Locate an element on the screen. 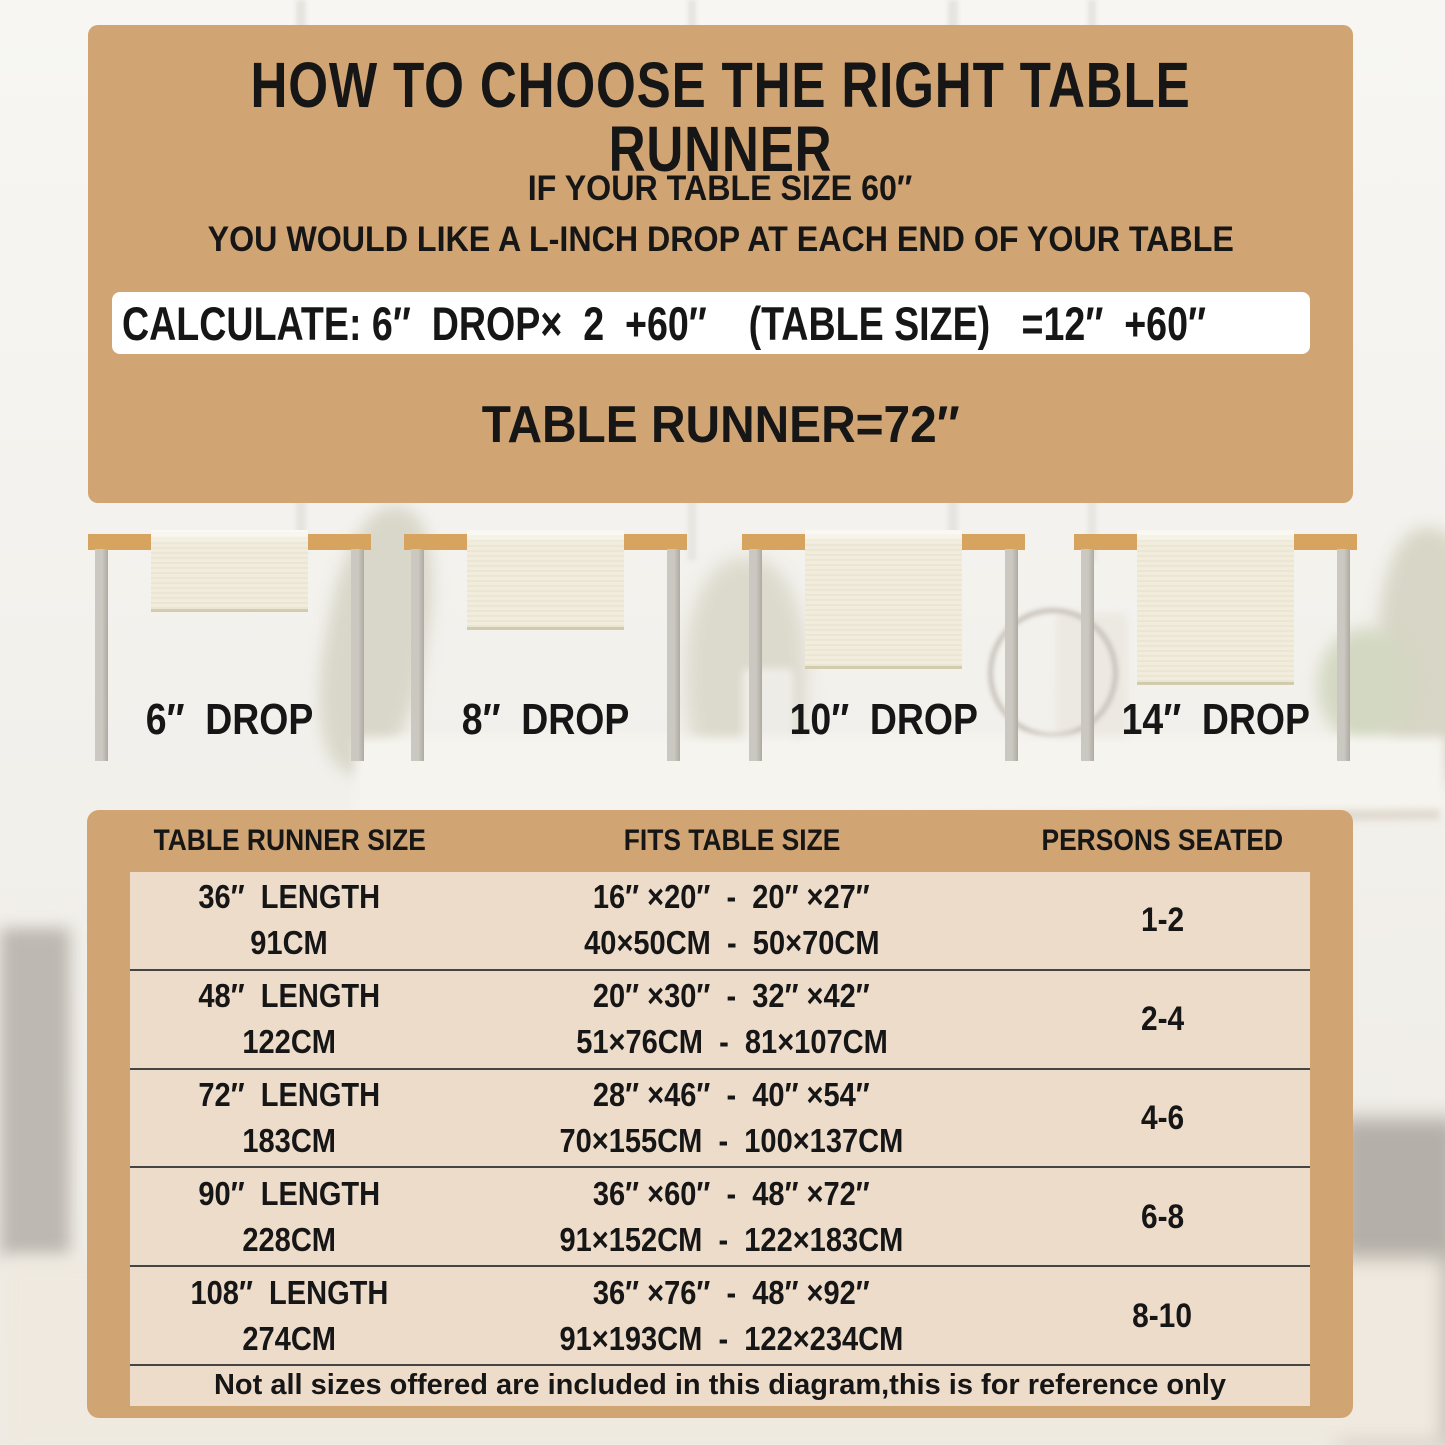  persons-seated-cell: 1-2 is located at coordinates (1162, 920).